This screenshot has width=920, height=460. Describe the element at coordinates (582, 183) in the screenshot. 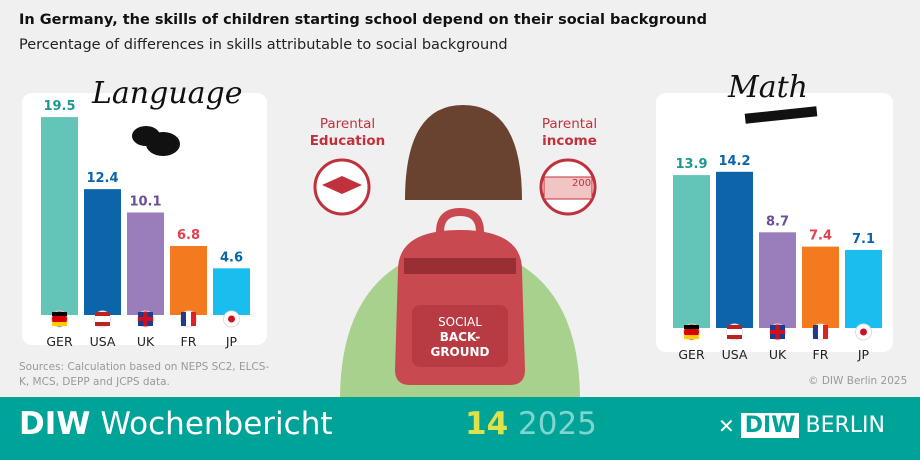

I see `banknote-value: 200` at that location.